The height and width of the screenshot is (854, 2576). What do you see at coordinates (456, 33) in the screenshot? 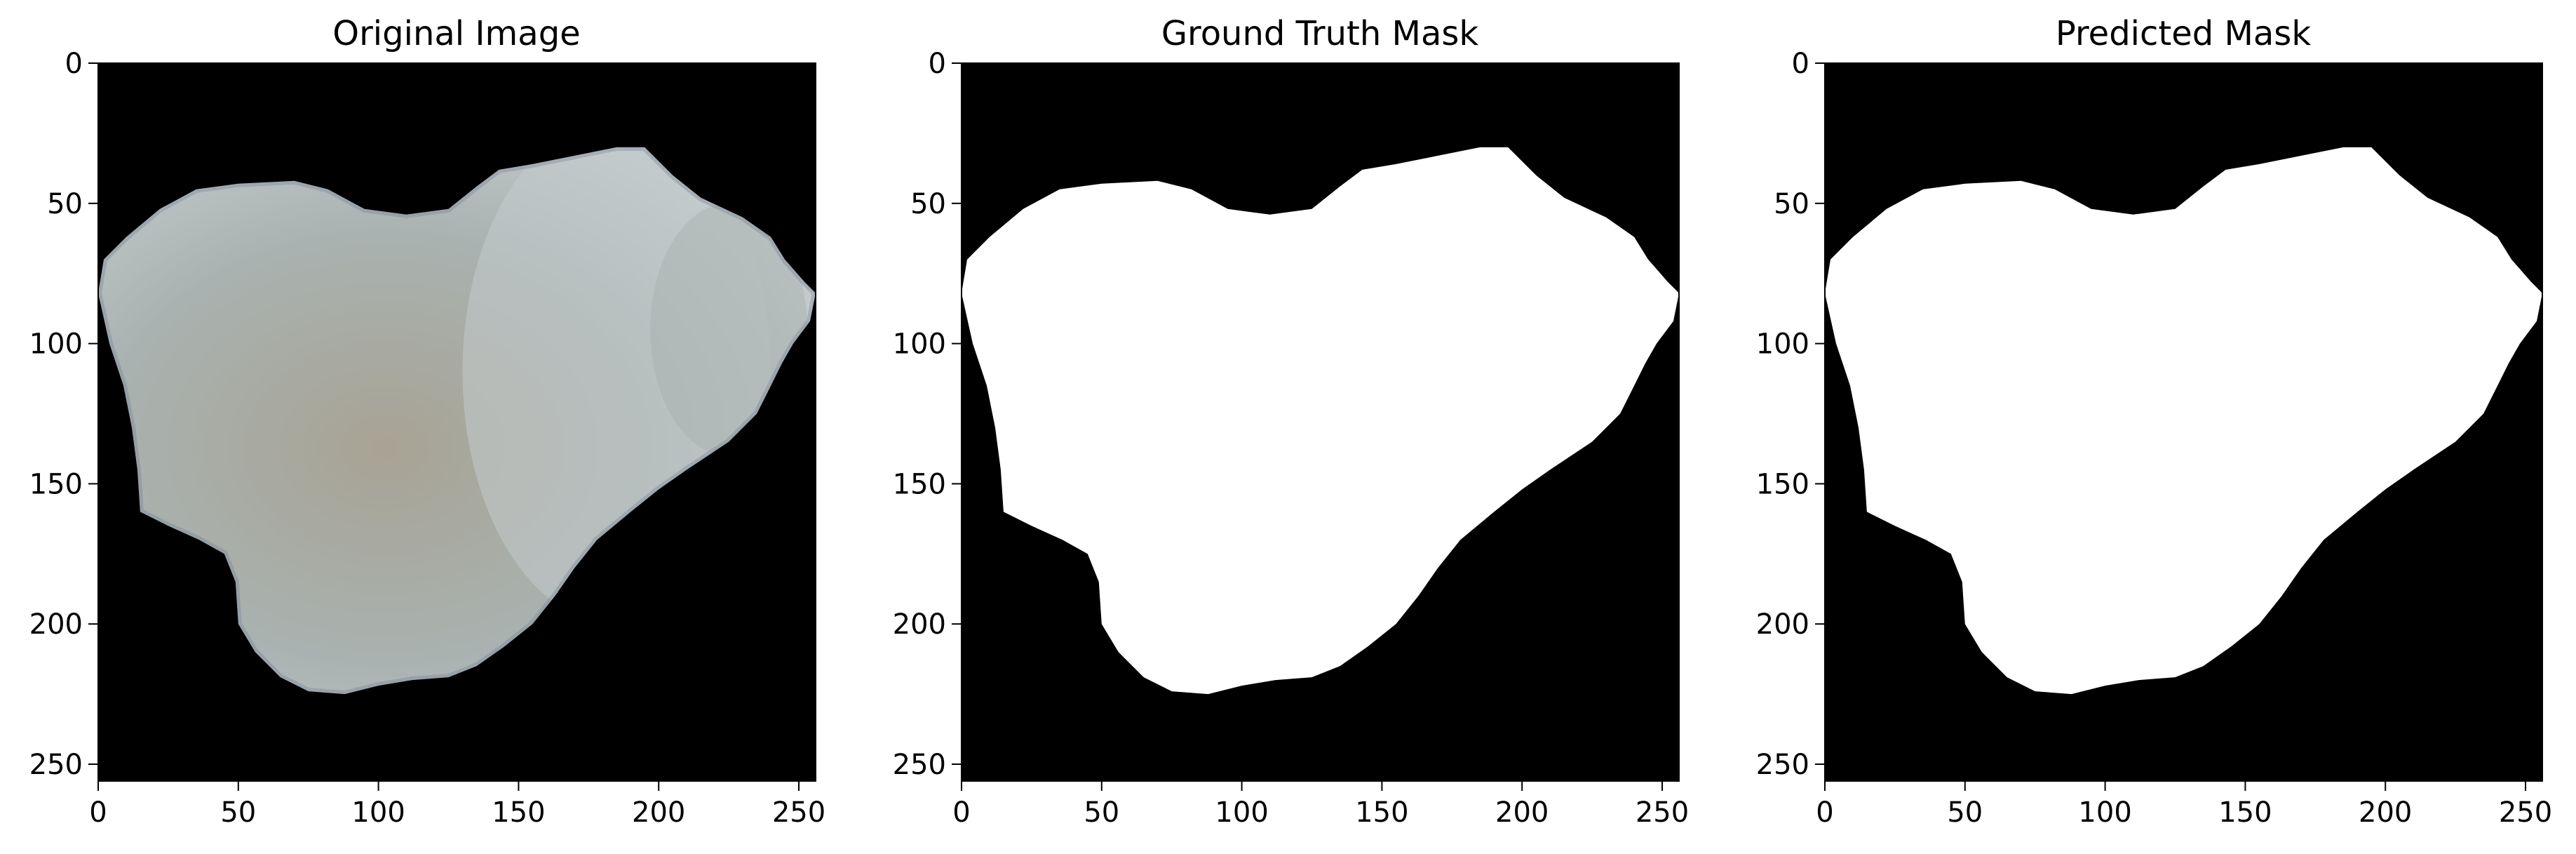
I see `panel-title-original: Original Image` at bounding box center [456, 33].